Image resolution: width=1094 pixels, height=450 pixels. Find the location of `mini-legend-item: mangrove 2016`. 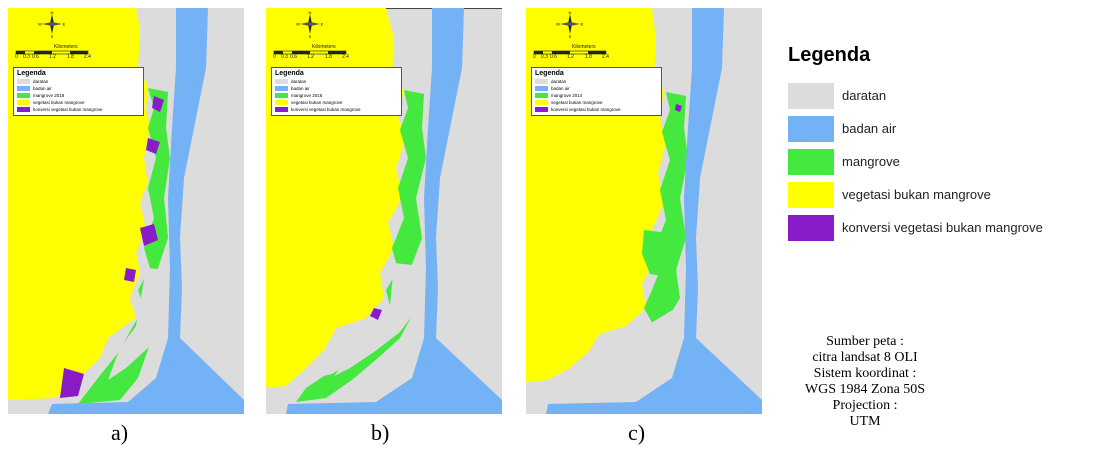

mini-legend-item: mangrove 2016 is located at coordinates (336, 95).